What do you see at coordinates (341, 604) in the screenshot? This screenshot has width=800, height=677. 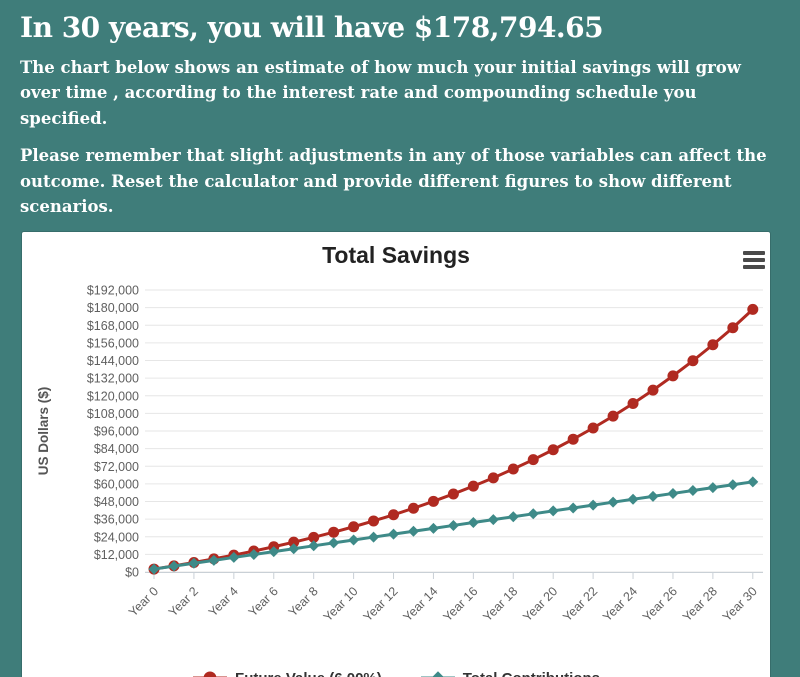 I see `svg-text: Year 10` at bounding box center [341, 604].